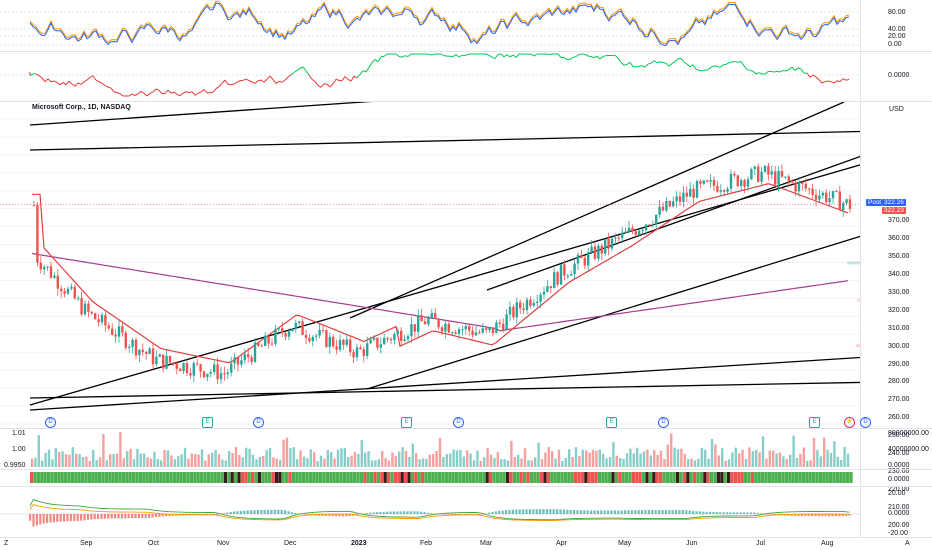 The height and width of the screenshot is (550, 932). What do you see at coordinates (466, 512) in the screenshot?
I see `macd-pane: 20.00 0.0000 -20.00` at bounding box center [466, 512].